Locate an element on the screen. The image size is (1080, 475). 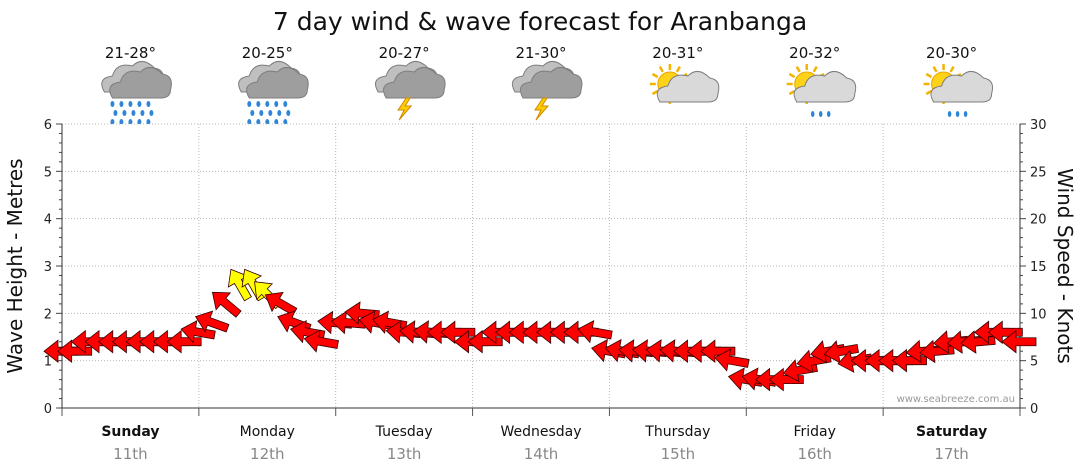
day-date-label: 15th is located at coordinates (678, 454).